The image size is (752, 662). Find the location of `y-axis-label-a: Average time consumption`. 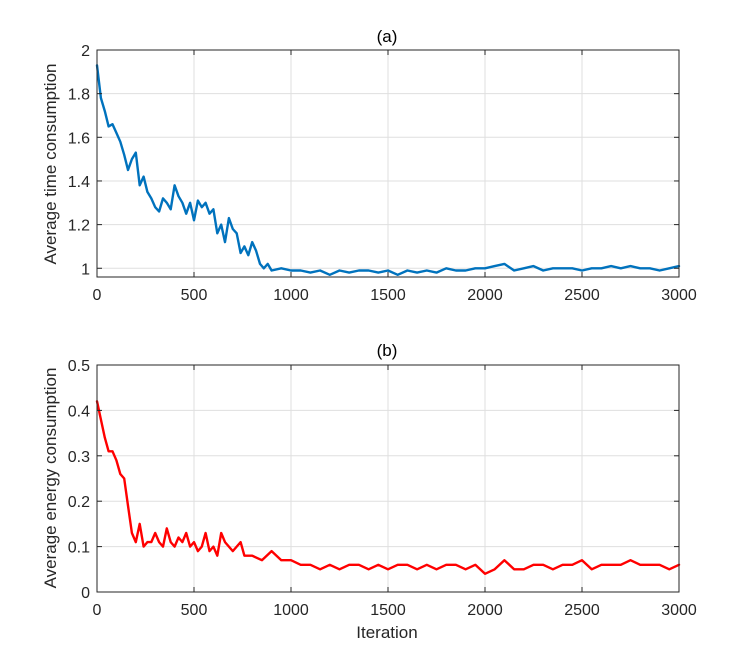

y-axis-label-a: Average time consumption is located at coordinates (50, 164).